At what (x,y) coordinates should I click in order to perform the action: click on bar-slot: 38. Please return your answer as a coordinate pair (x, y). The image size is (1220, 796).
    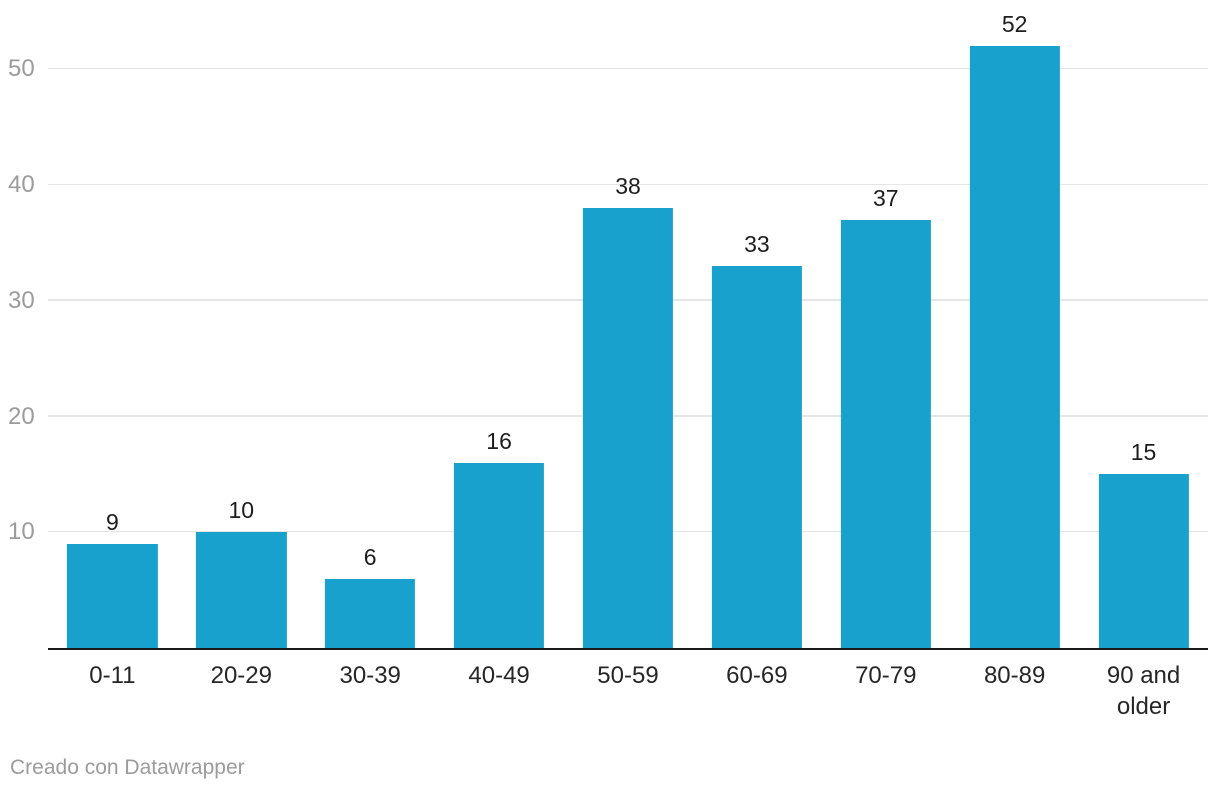
    Looking at the image, I should click on (628, 324).